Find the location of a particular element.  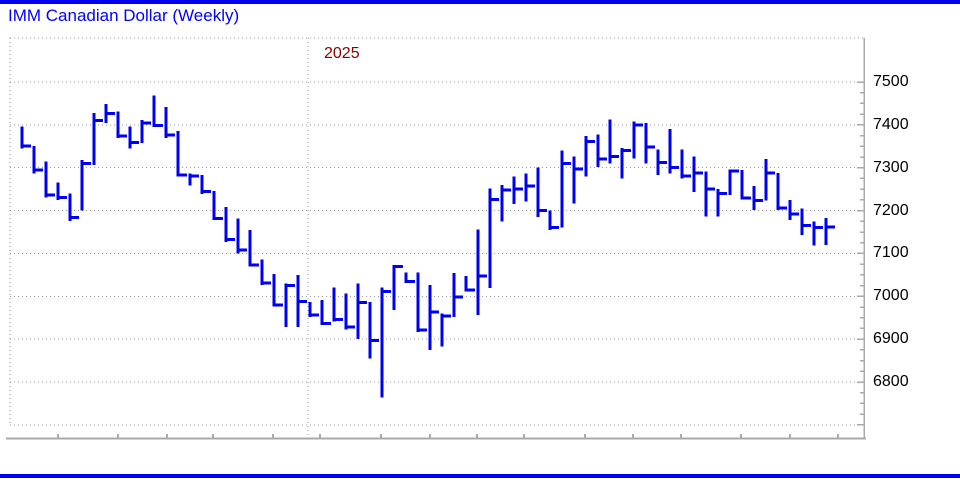

chart-title: IMM Canadian Dollar (Weekly) is located at coordinates (124, 15).